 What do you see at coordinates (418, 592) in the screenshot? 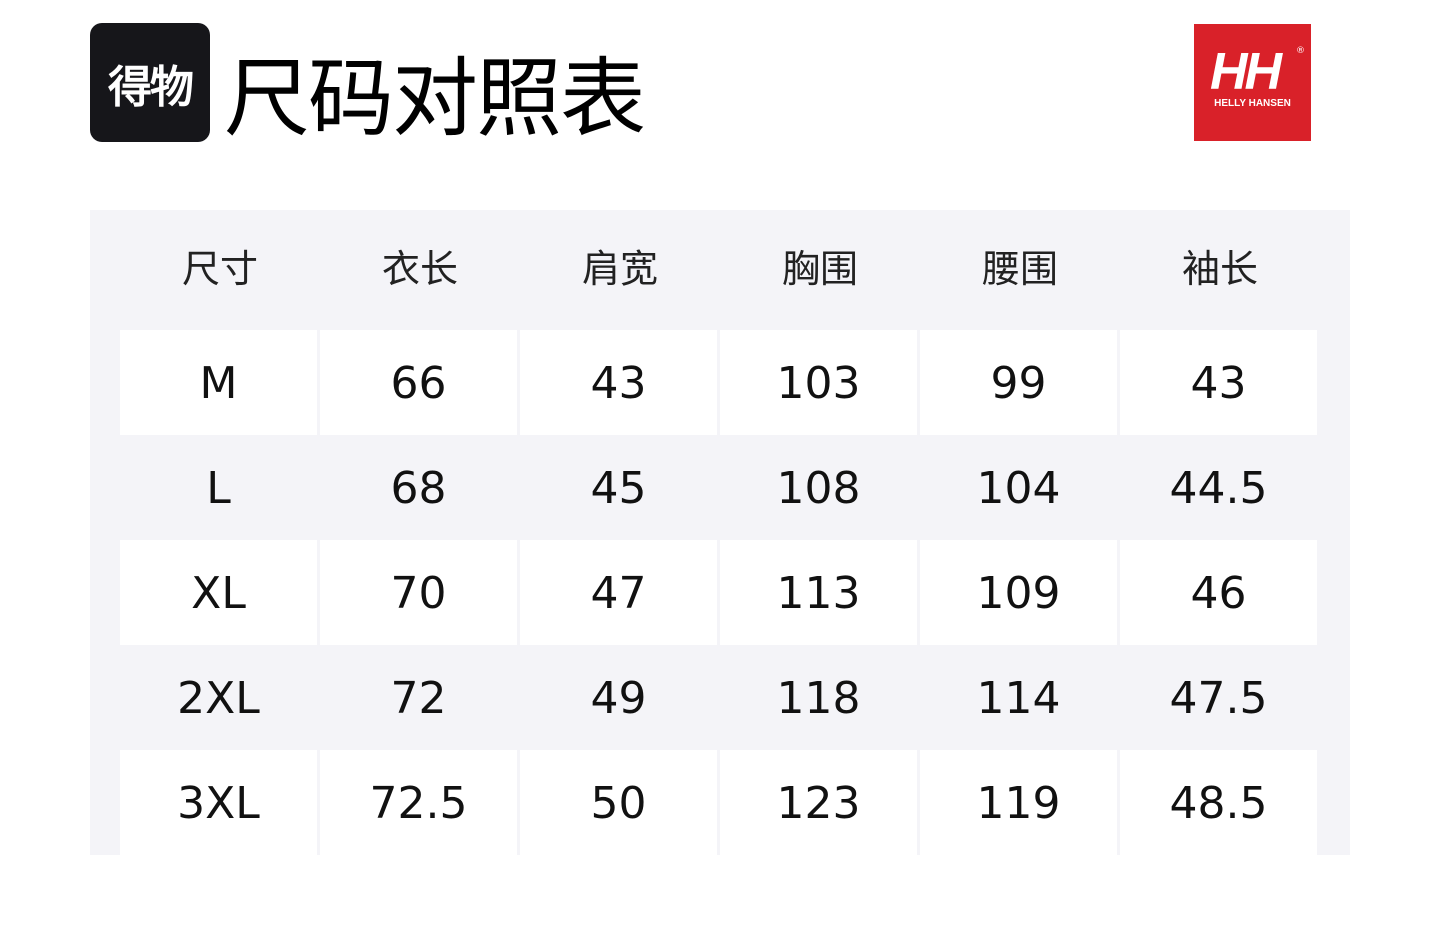
I see `table-cell: 70` at bounding box center [418, 592].